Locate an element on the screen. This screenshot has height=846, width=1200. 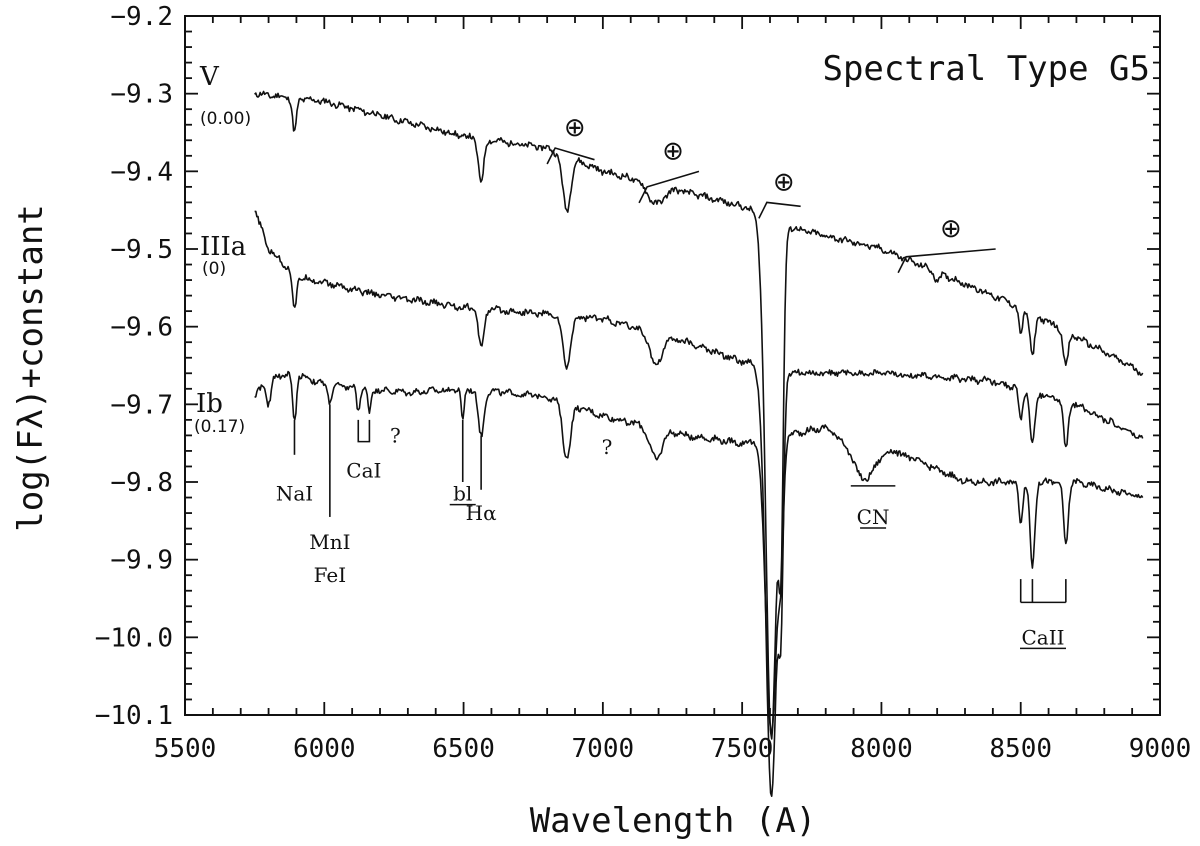
luminosity-class-ib: Ib is located at coordinates (209, 404).